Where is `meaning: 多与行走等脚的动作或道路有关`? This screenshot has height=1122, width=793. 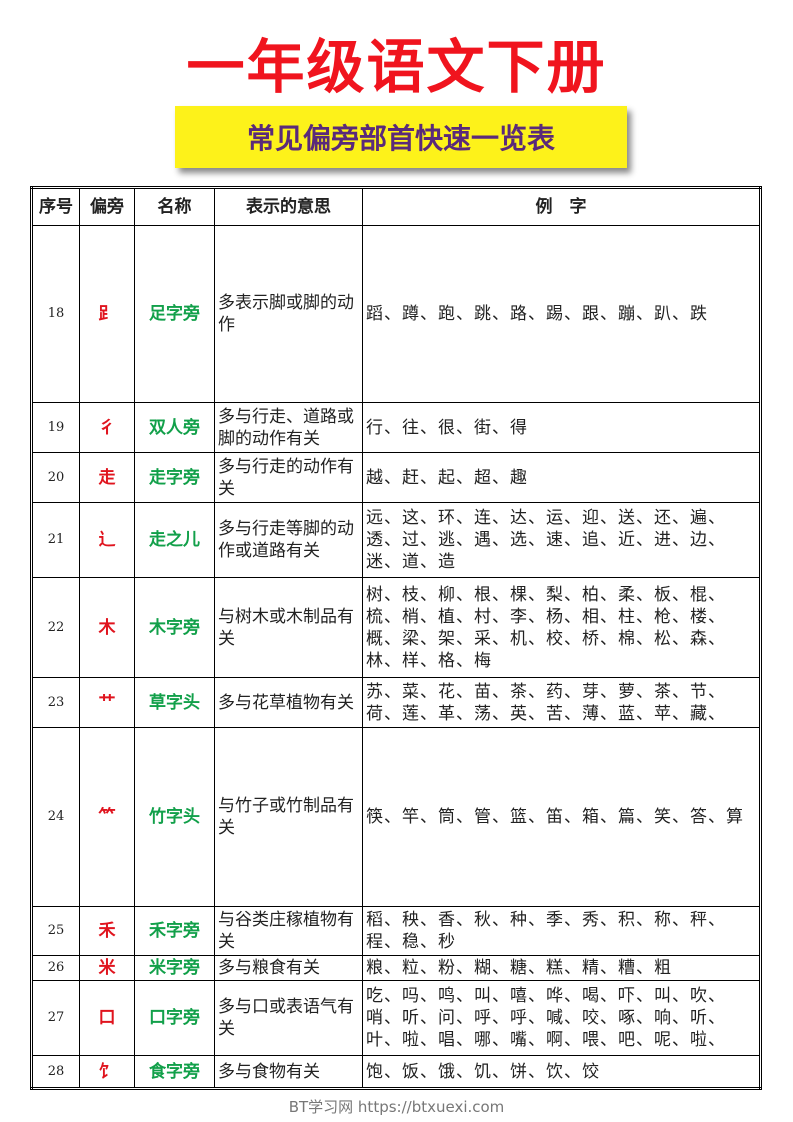 meaning: 多与行走等脚的动作或道路有关 is located at coordinates (288, 540).